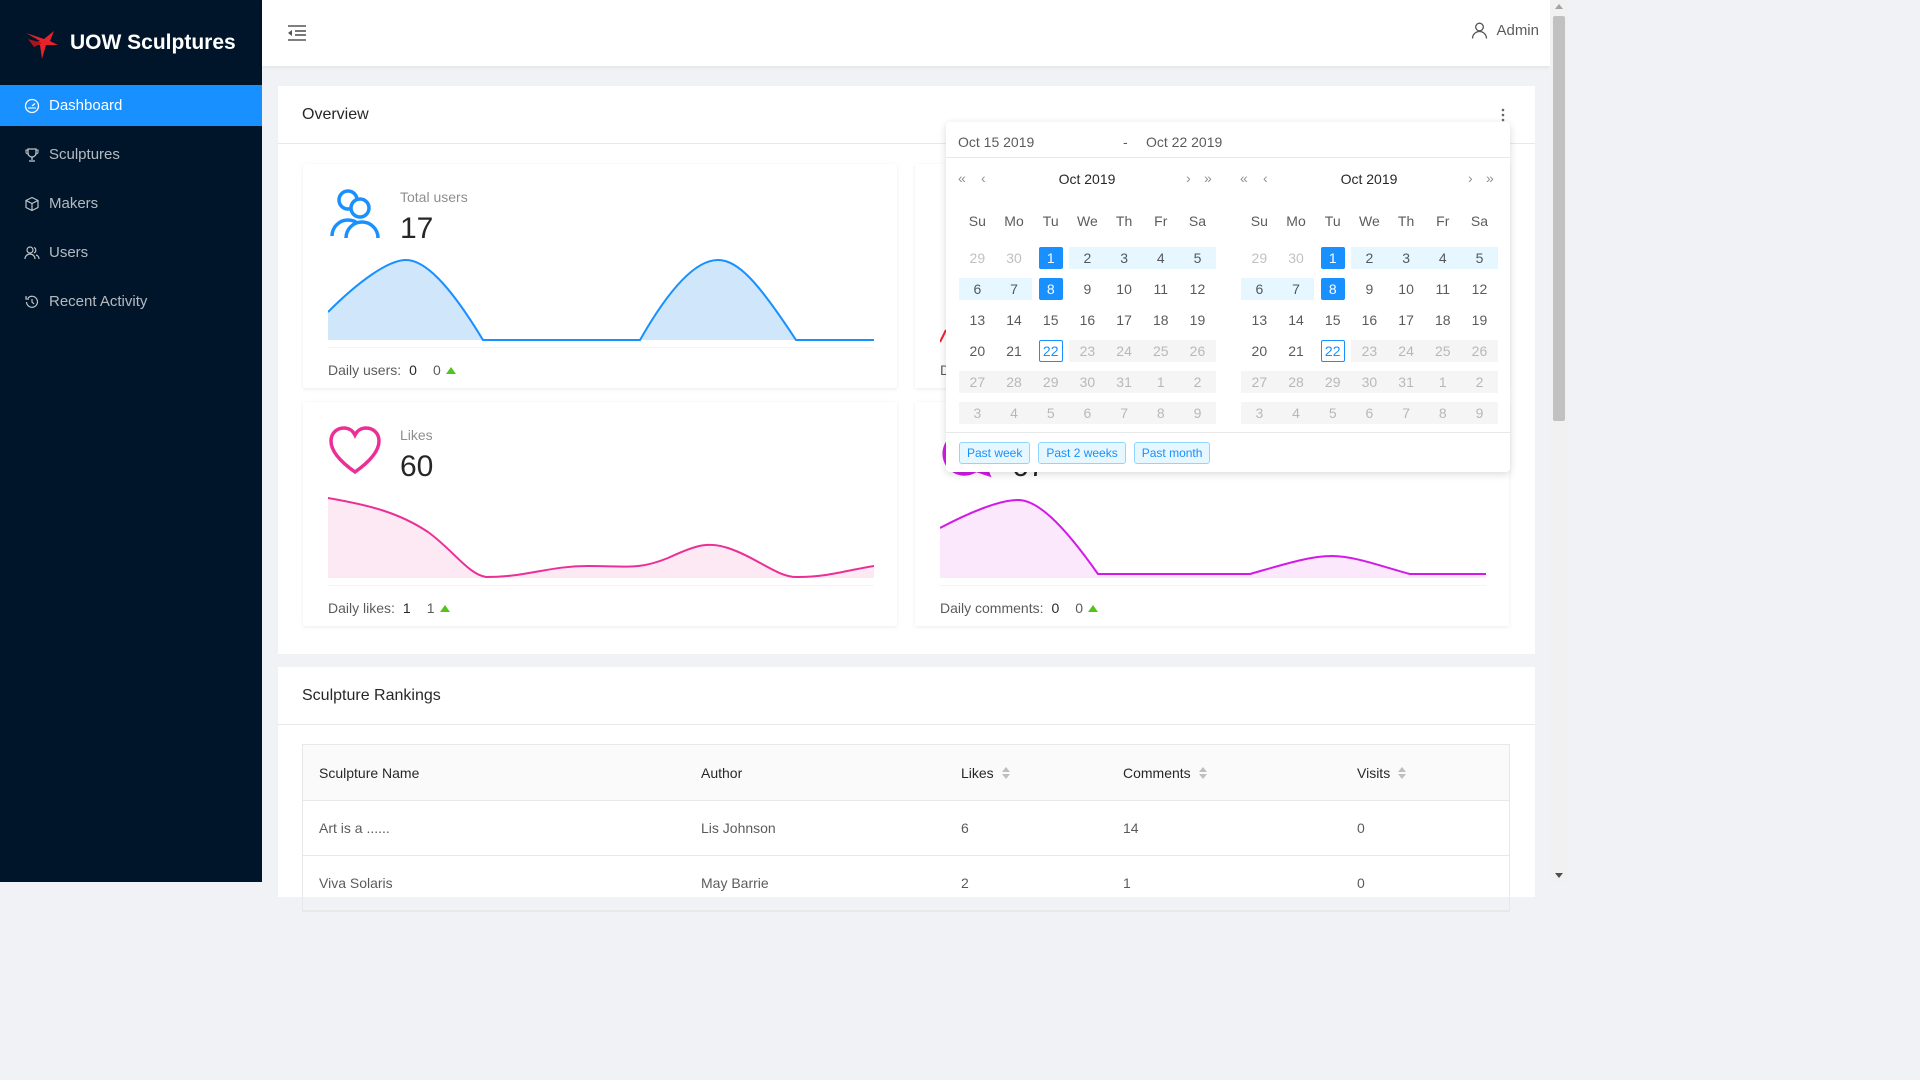  Describe the element at coordinates (131, 252) in the screenshot. I see `sidebar-item-users: Users` at that location.